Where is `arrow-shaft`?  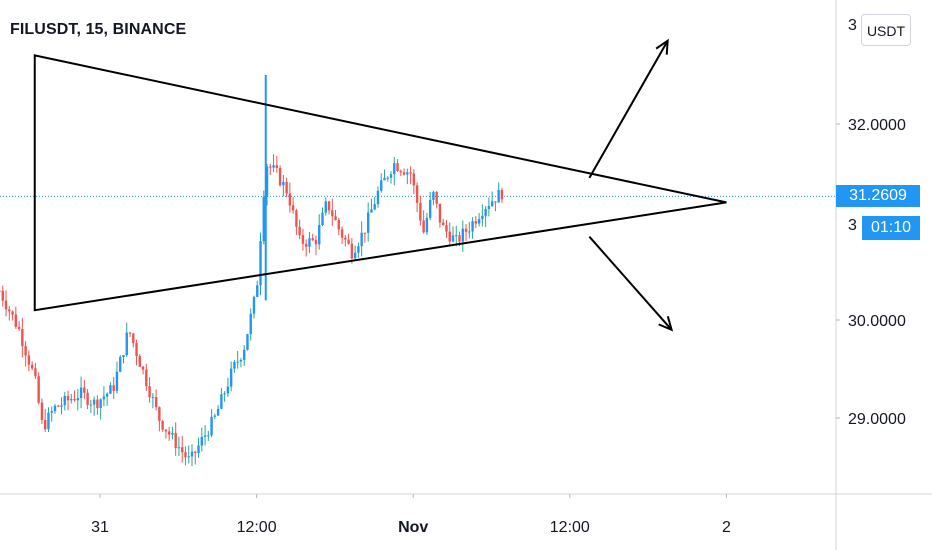
arrow-shaft is located at coordinates (630, 283).